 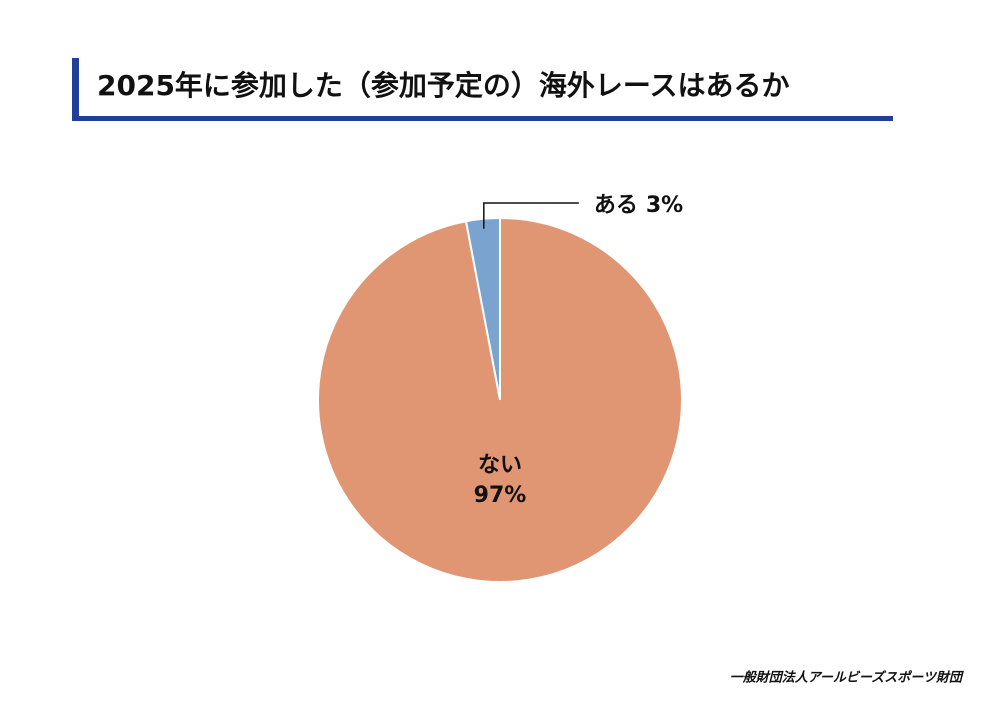 What do you see at coordinates (500, 495) in the screenshot?
I see `value-label: 97%` at bounding box center [500, 495].